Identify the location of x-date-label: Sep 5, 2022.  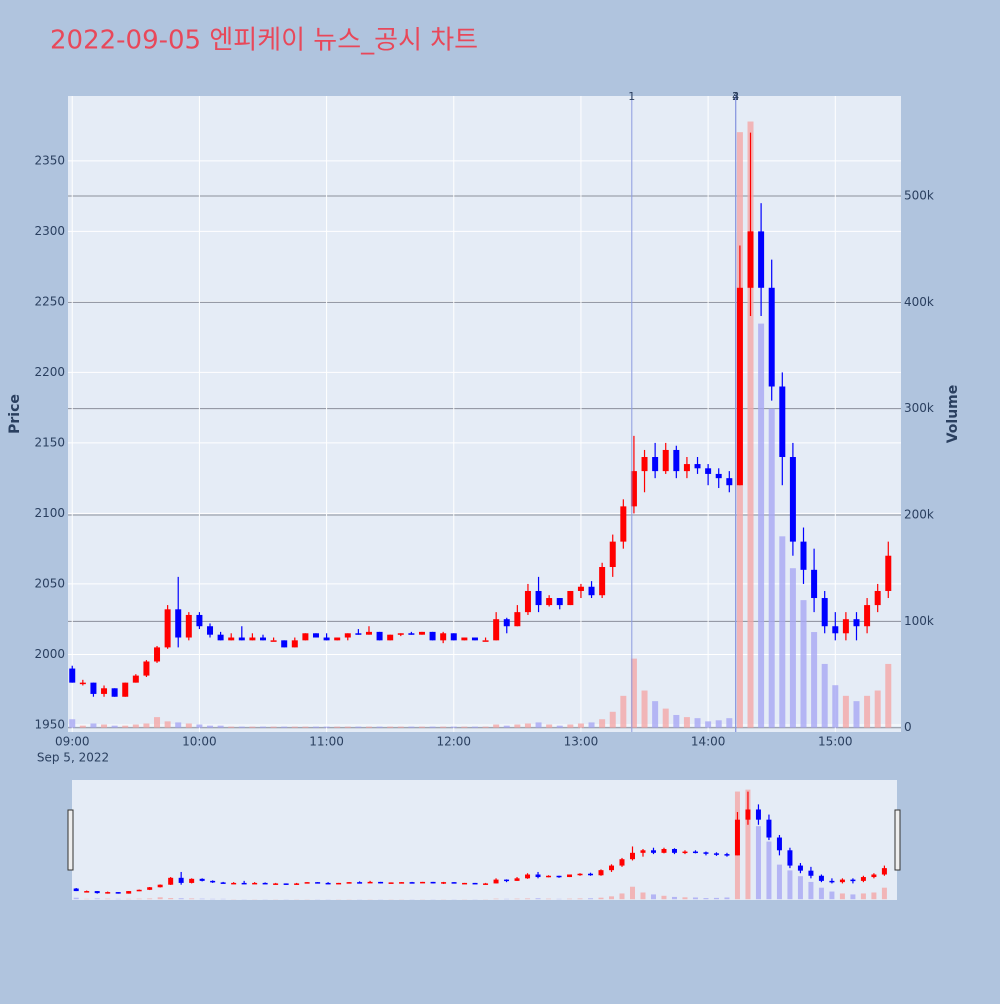
(73, 758).